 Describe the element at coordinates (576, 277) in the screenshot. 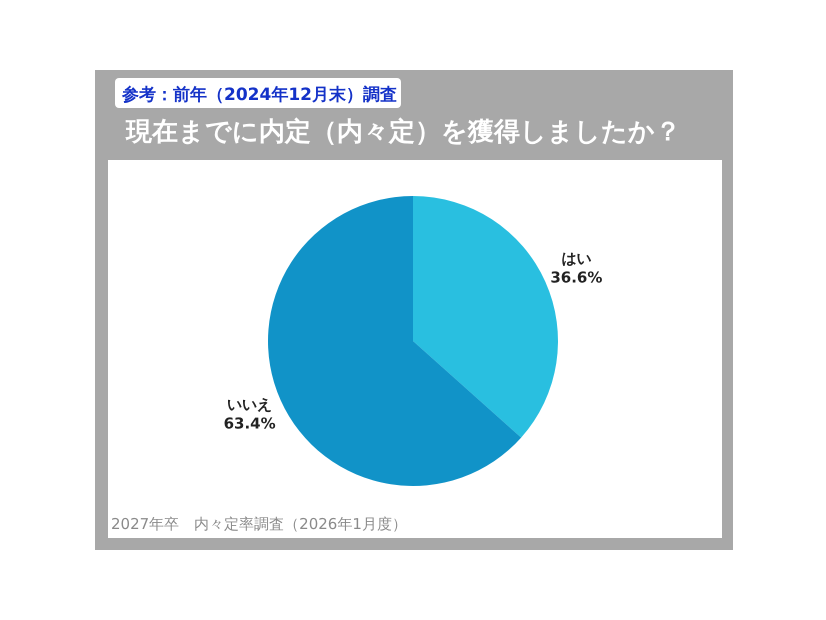

I see `data-label: 36.6%` at that location.